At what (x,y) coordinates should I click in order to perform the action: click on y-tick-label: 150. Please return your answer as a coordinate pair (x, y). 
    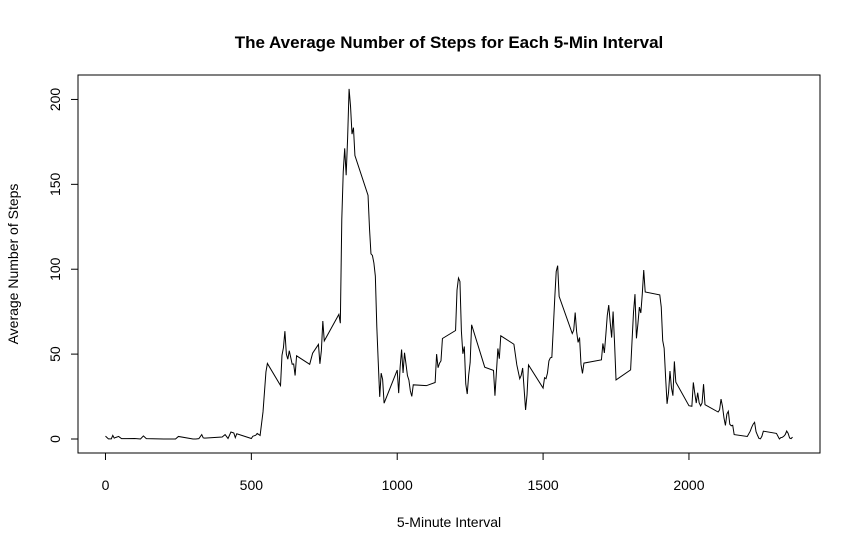
    Looking at the image, I should click on (55, 184).